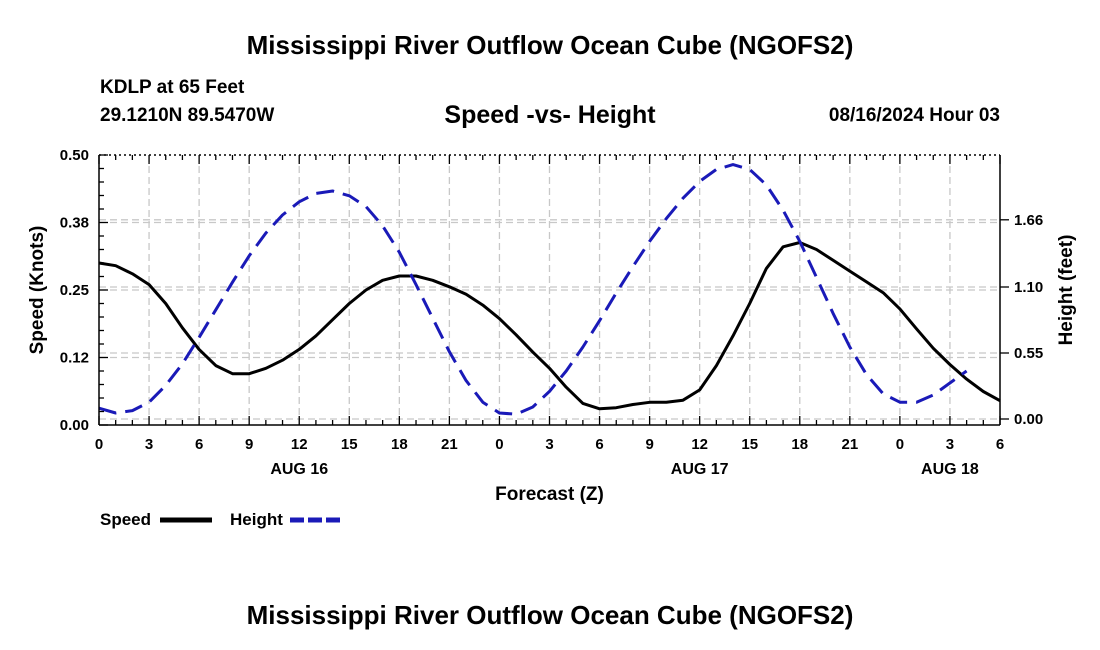 The height and width of the screenshot is (650, 1100). I want to click on y2-tick-label: 1.66, so click(1028, 220).